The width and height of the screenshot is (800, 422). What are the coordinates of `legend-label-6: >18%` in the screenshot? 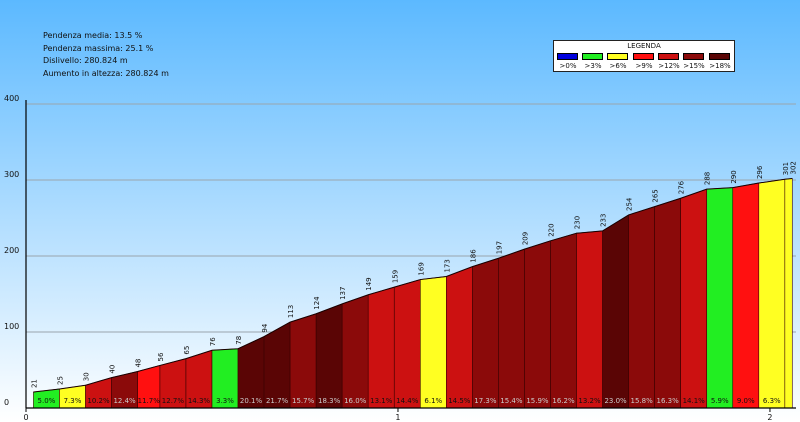 It's located at (720, 66).